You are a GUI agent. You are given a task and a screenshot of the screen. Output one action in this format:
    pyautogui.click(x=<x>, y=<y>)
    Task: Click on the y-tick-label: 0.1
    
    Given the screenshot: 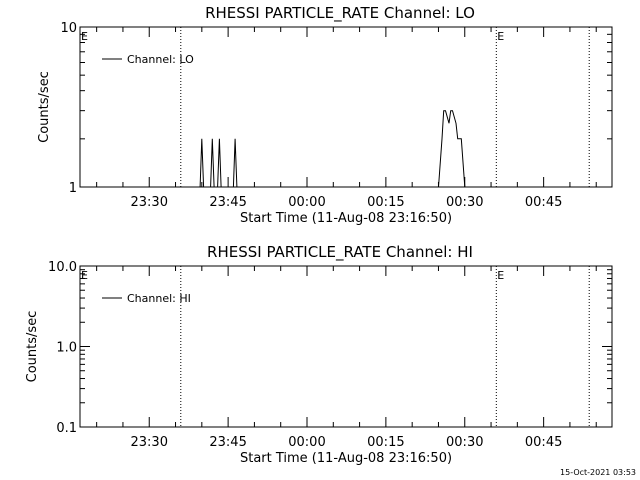 What is the action you would take?
    pyautogui.click(x=66, y=428)
    